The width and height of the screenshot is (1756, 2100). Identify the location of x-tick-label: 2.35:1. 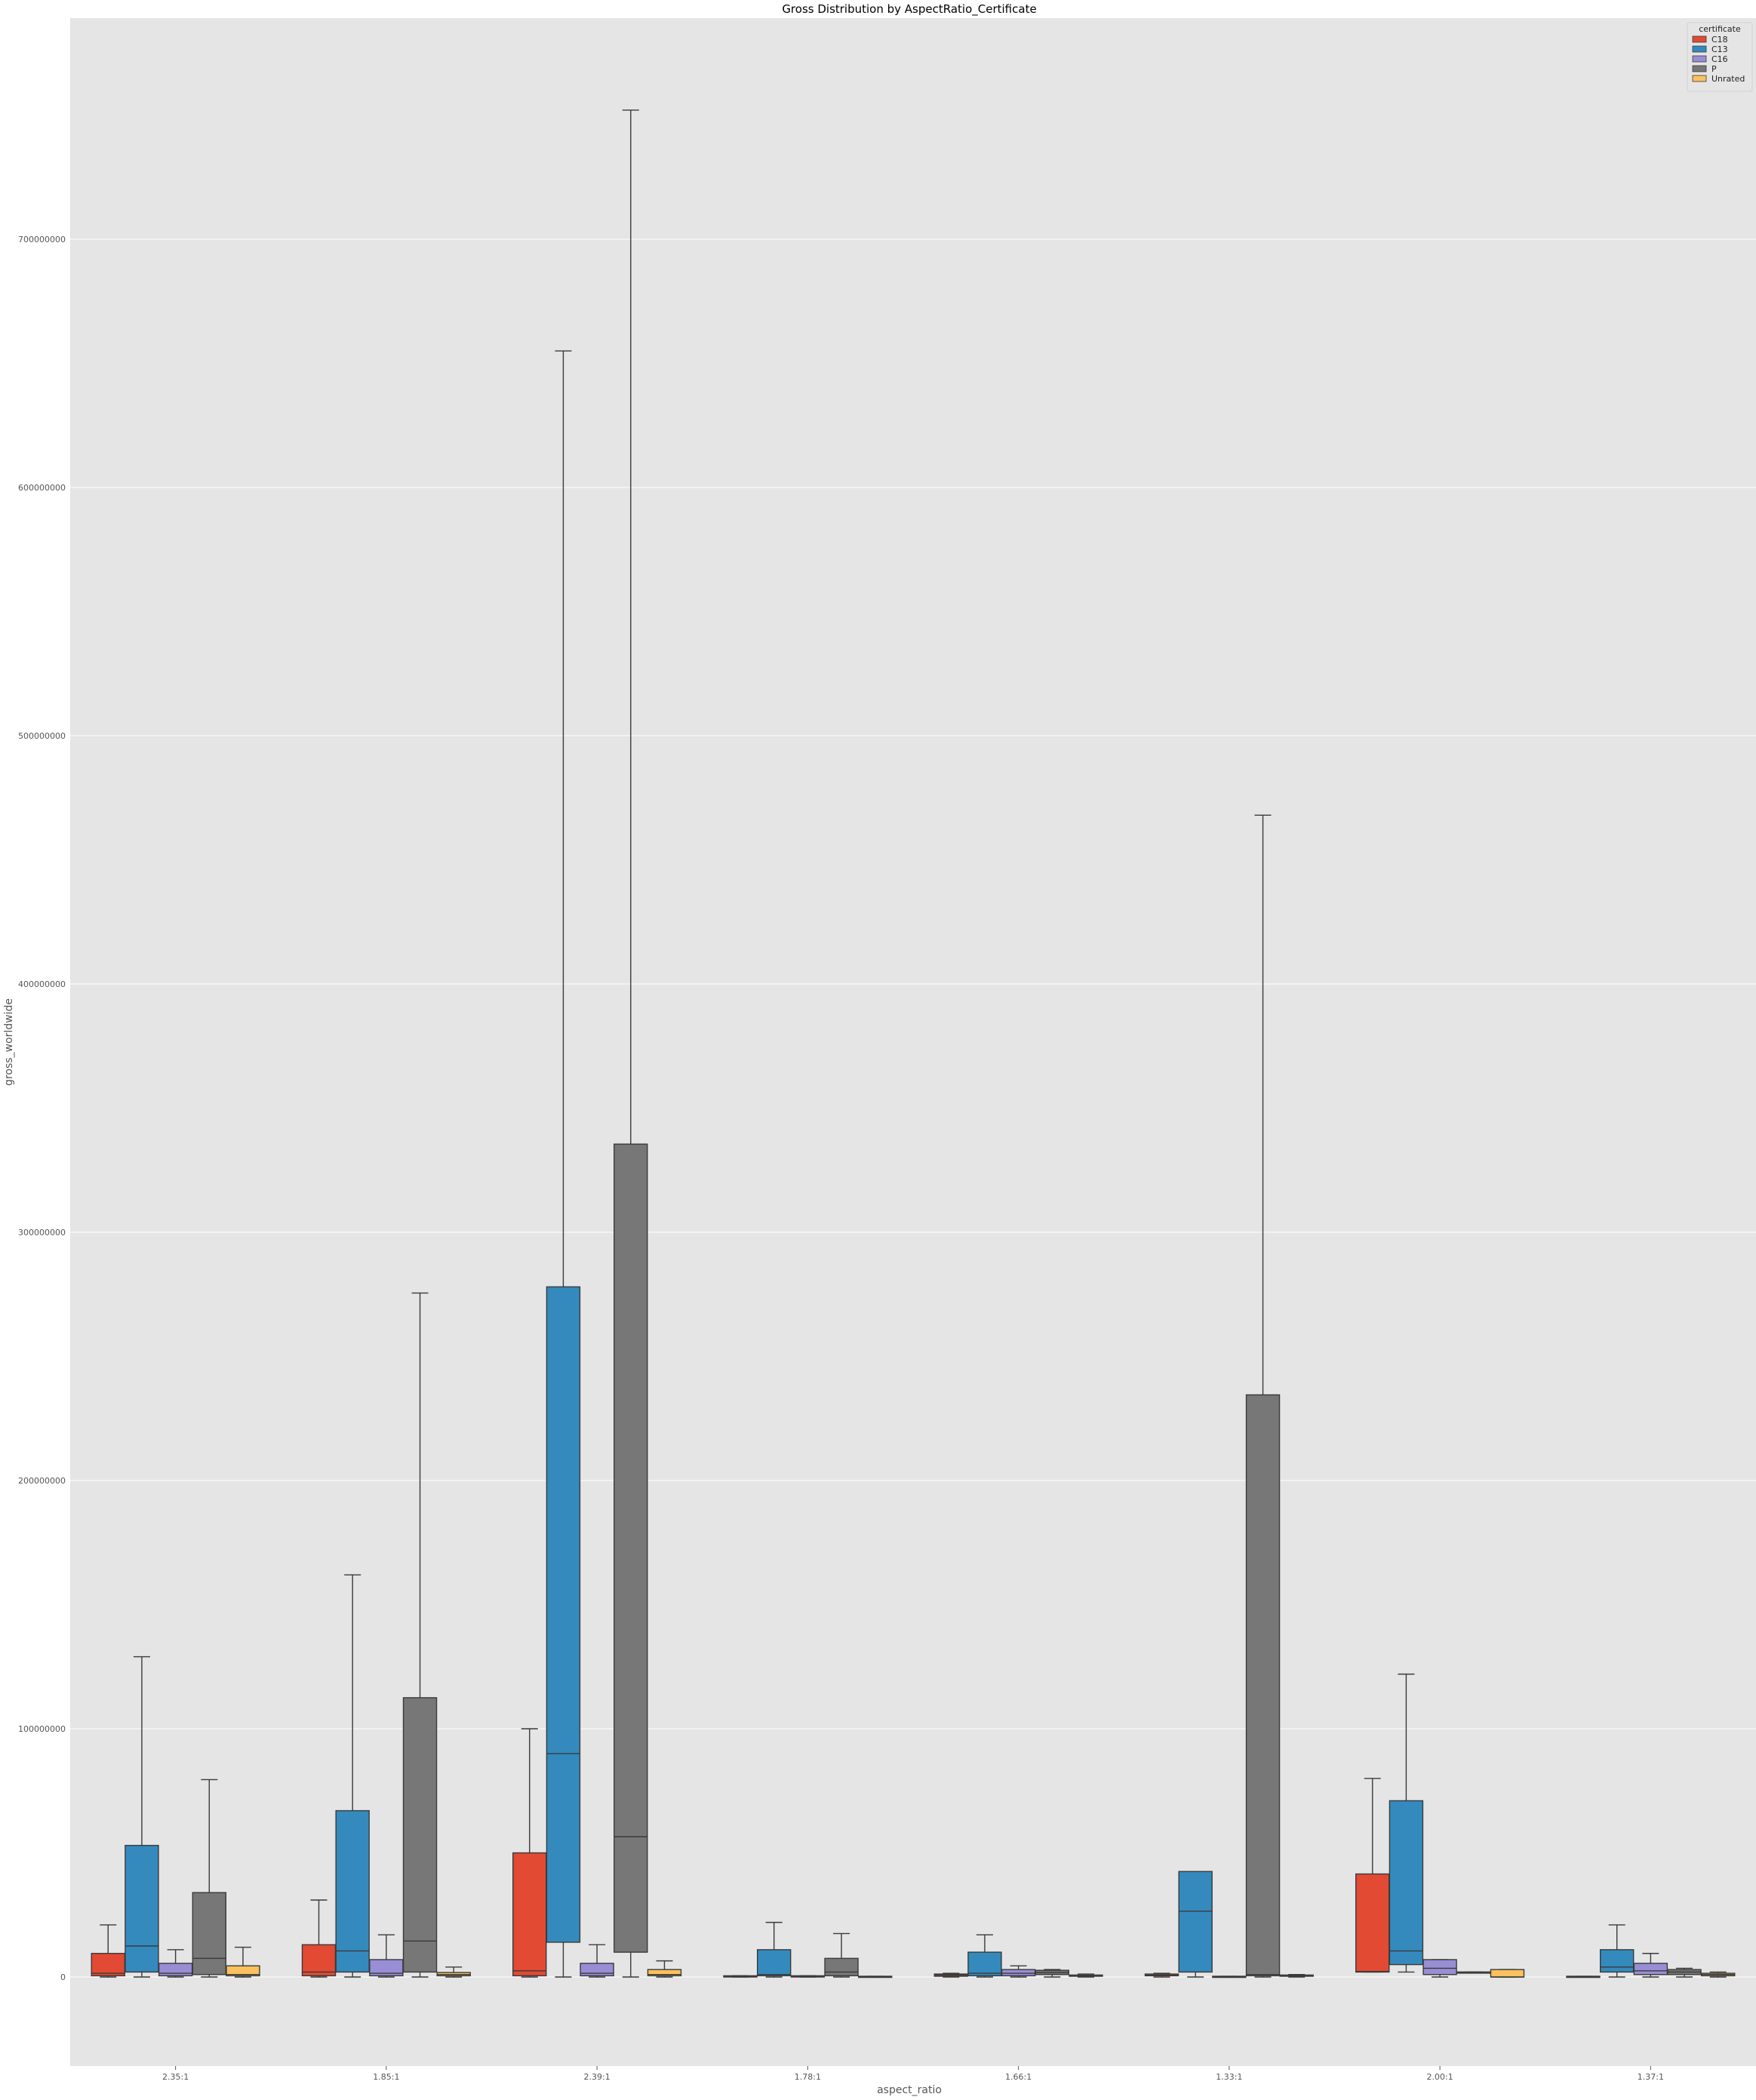
(175, 2077).